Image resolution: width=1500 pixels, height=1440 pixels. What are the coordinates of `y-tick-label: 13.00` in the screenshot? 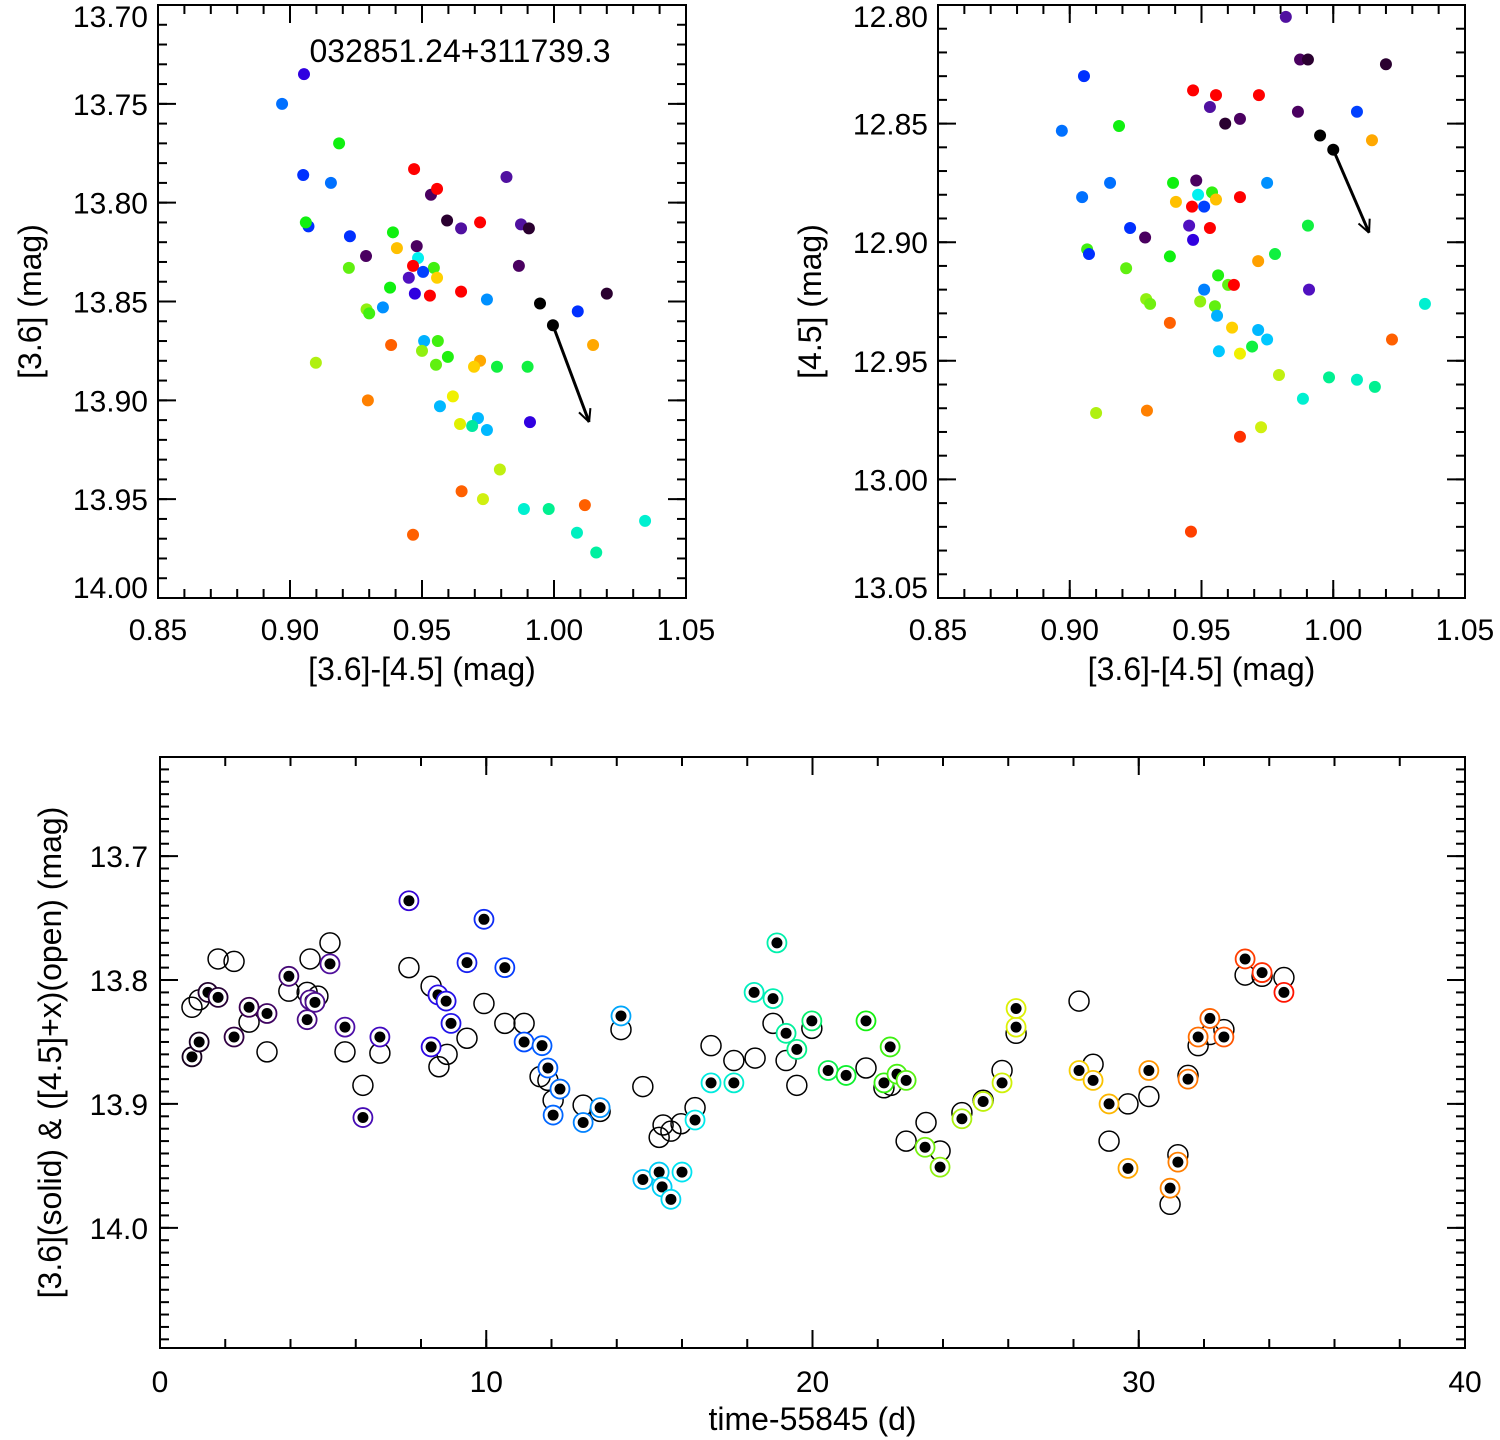 It's located at (890, 480).